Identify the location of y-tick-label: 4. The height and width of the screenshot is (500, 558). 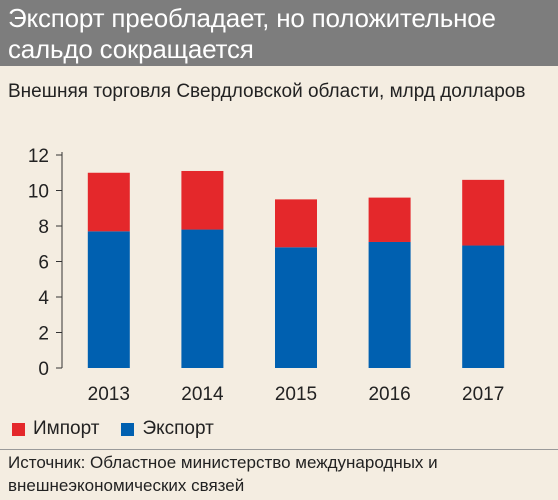
(43, 298).